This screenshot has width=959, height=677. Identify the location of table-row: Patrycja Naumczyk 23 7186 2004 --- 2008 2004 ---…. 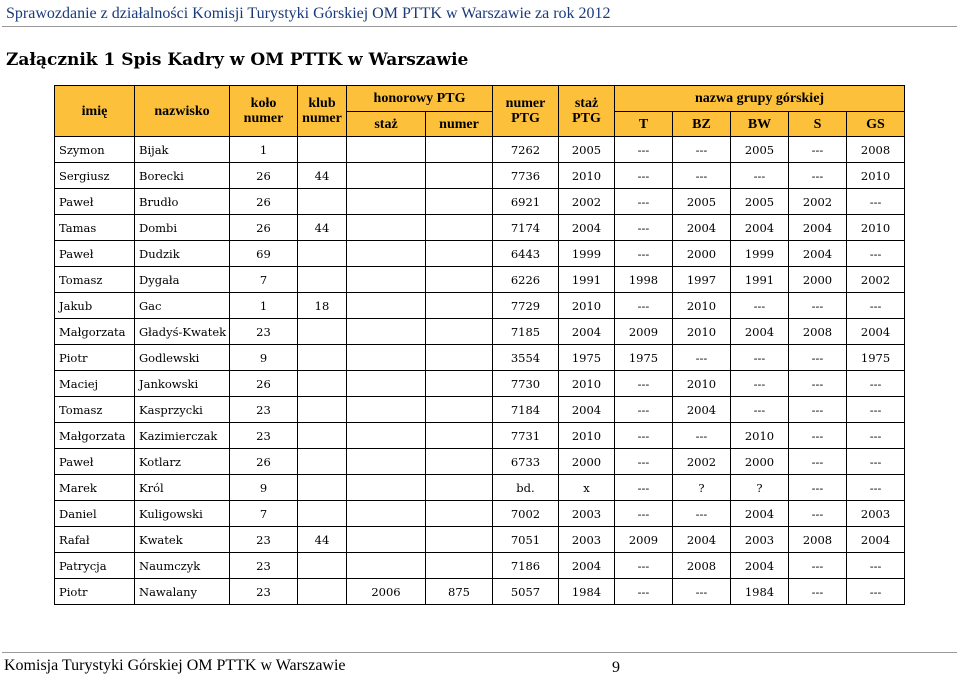
(480, 565).